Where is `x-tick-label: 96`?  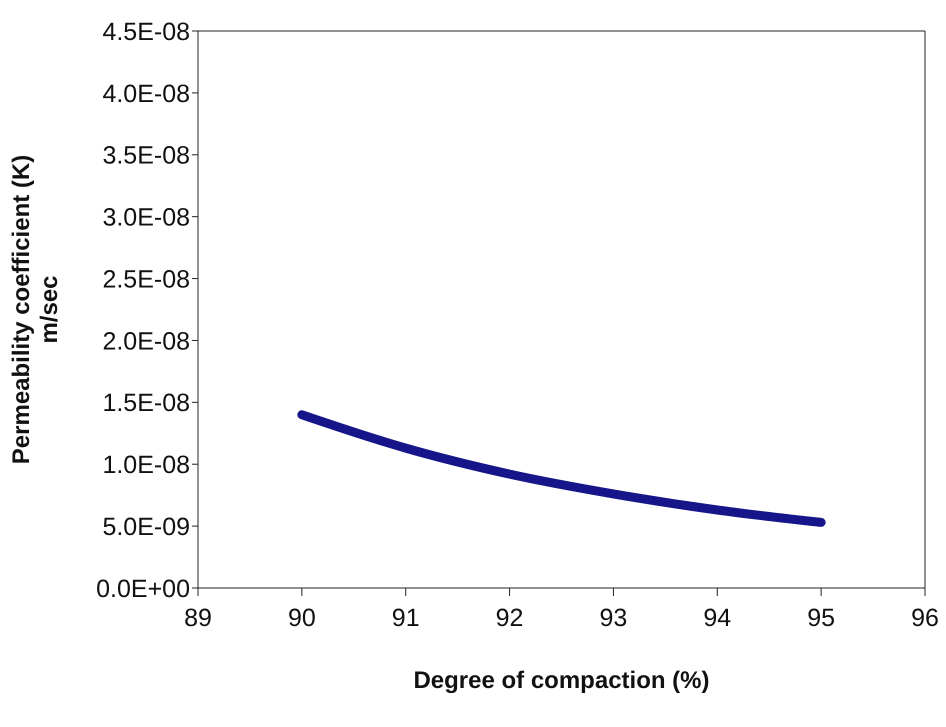
x-tick-label: 96 is located at coordinates (925, 618).